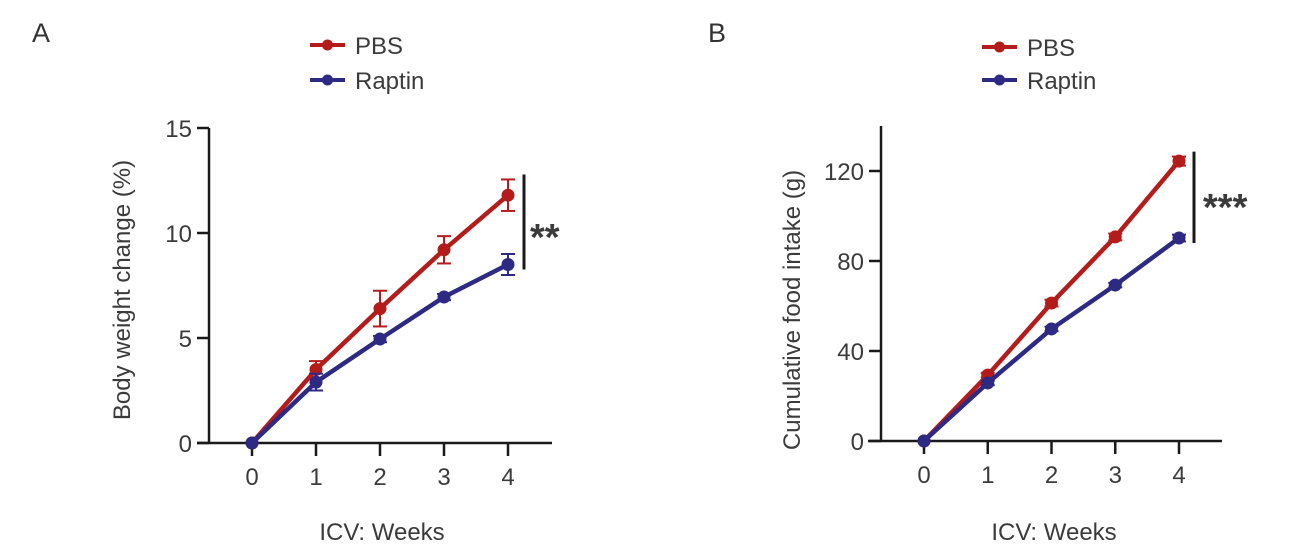 The height and width of the screenshot is (560, 1307). Describe the element at coordinates (1178, 475) in the screenshot. I see `x-tick-label-b: 4` at that location.